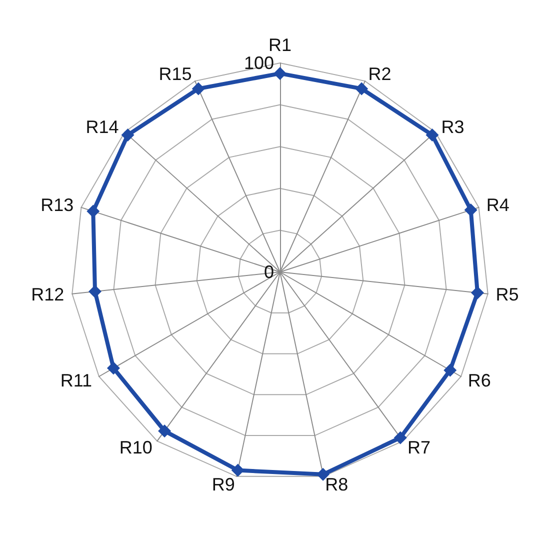  What do you see at coordinates (507, 294) in the screenshot?
I see `spoke-label: R5` at bounding box center [507, 294].